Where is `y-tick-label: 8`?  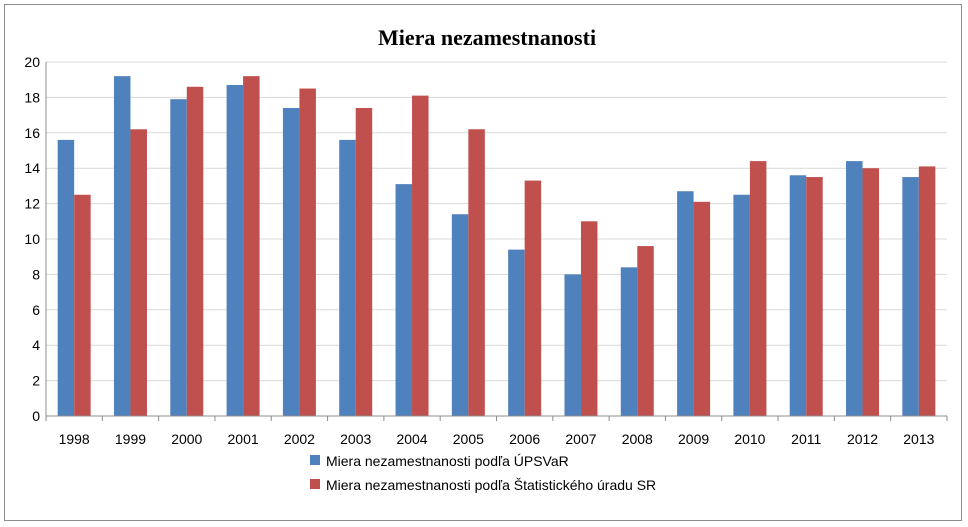 y-tick-label: 8 is located at coordinates (36, 274).